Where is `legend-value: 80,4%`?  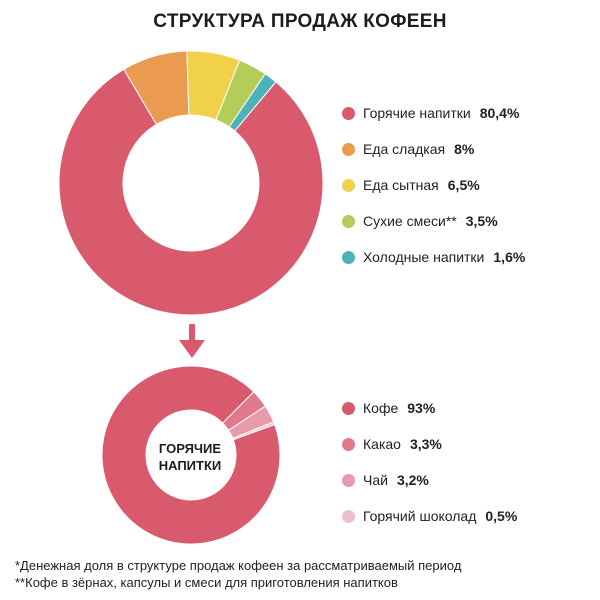
legend-value: 80,4% is located at coordinates (499, 113).